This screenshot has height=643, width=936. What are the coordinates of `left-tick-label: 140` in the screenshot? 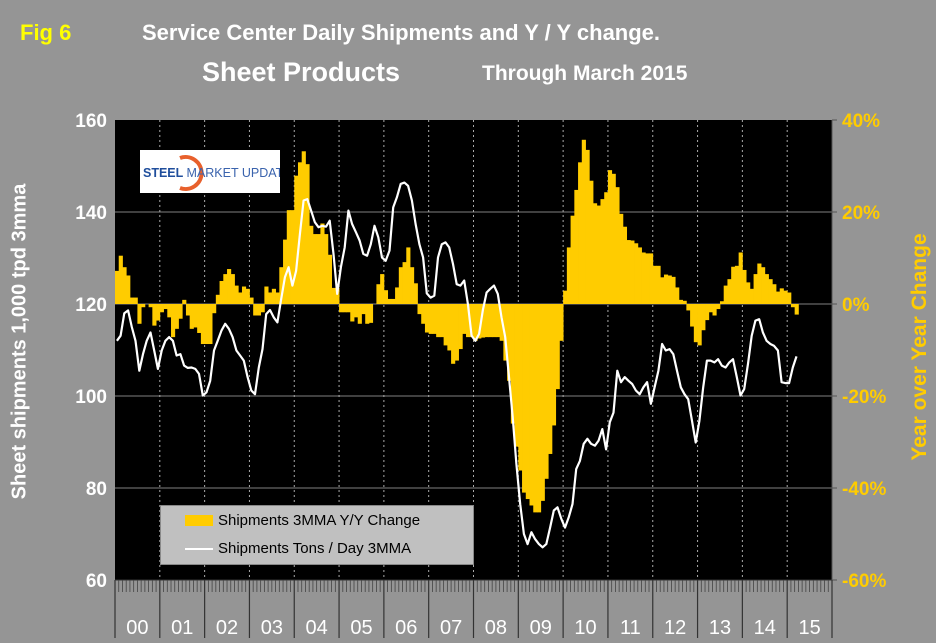 It's located at (91, 213).